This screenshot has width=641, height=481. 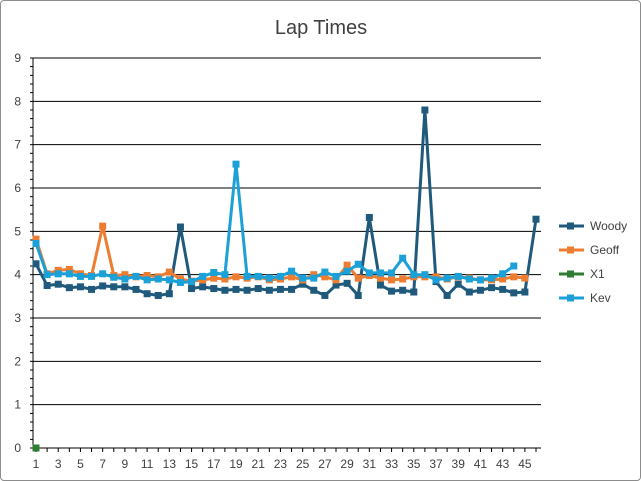 What do you see at coordinates (58, 464) in the screenshot?
I see `x-tick-label: 3` at bounding box center [58, 464].